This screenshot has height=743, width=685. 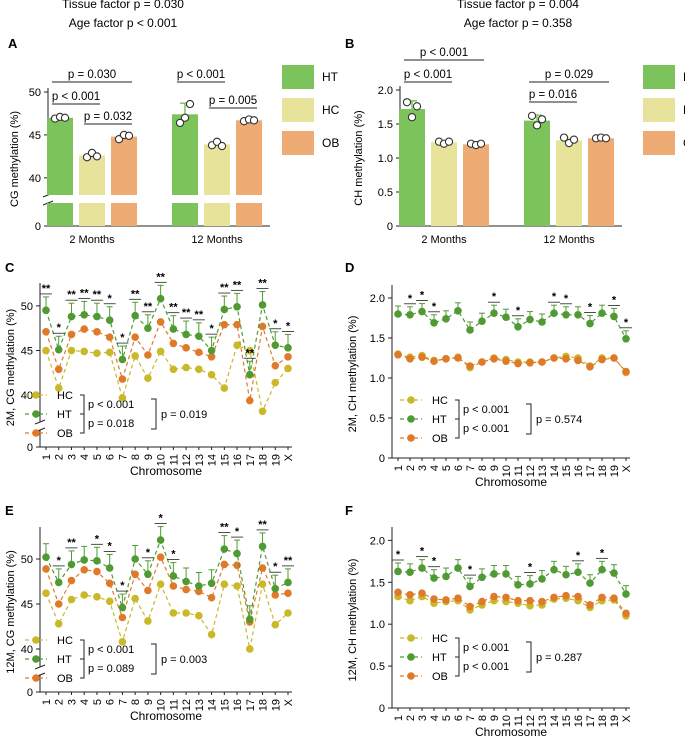 What do you see at coordinates (390, 227) in the screenshot?
I see `y-tick-label: 0` at bounding box center [390, 227].